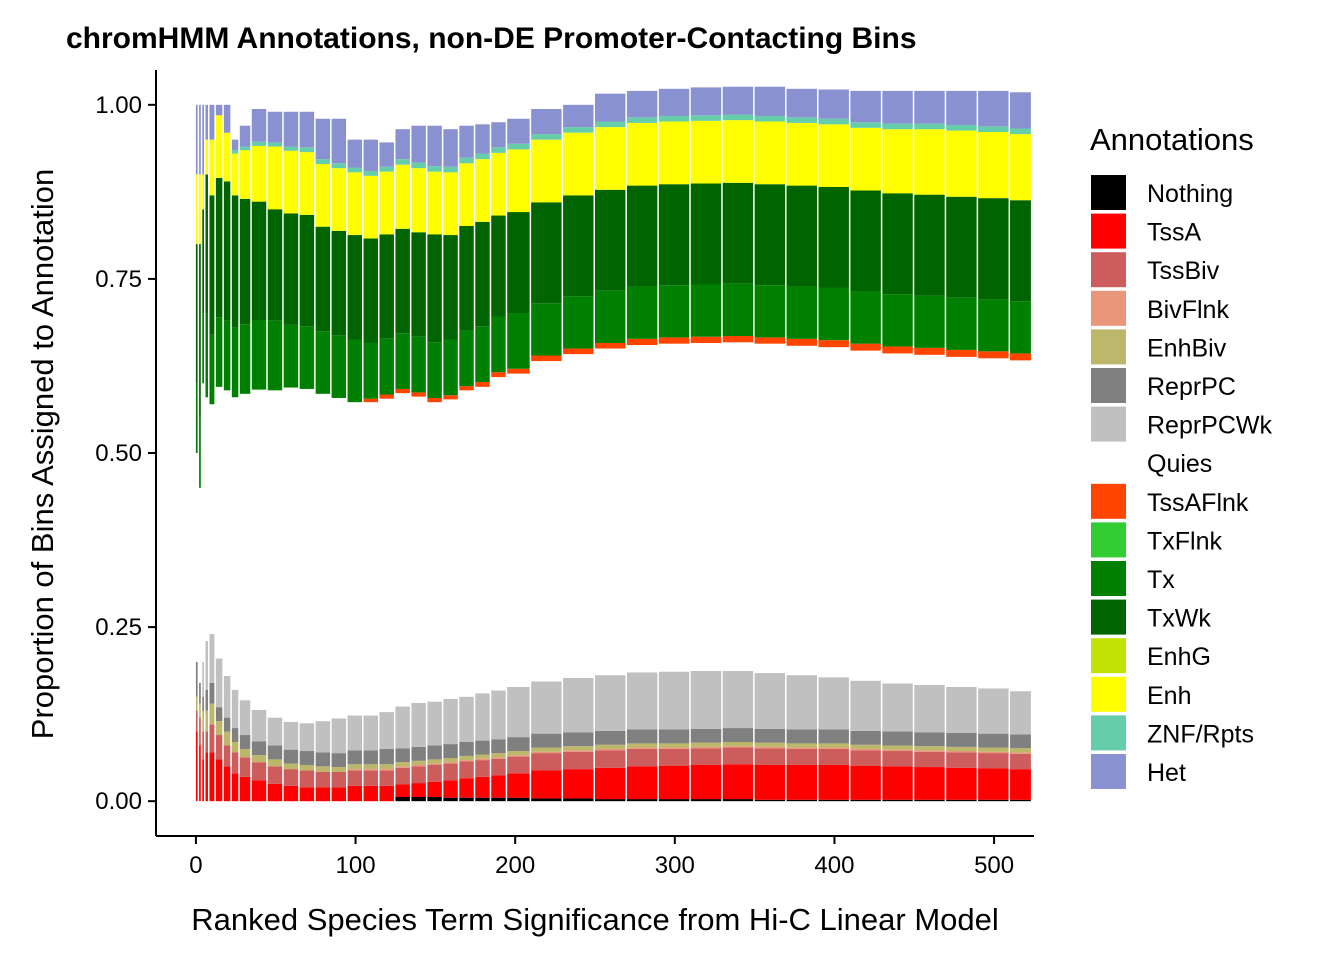  What do you see at coordinates (118, 453) in the screenshot?
I see `y-tick-label: 0.50` at bounding box center [118, 453].